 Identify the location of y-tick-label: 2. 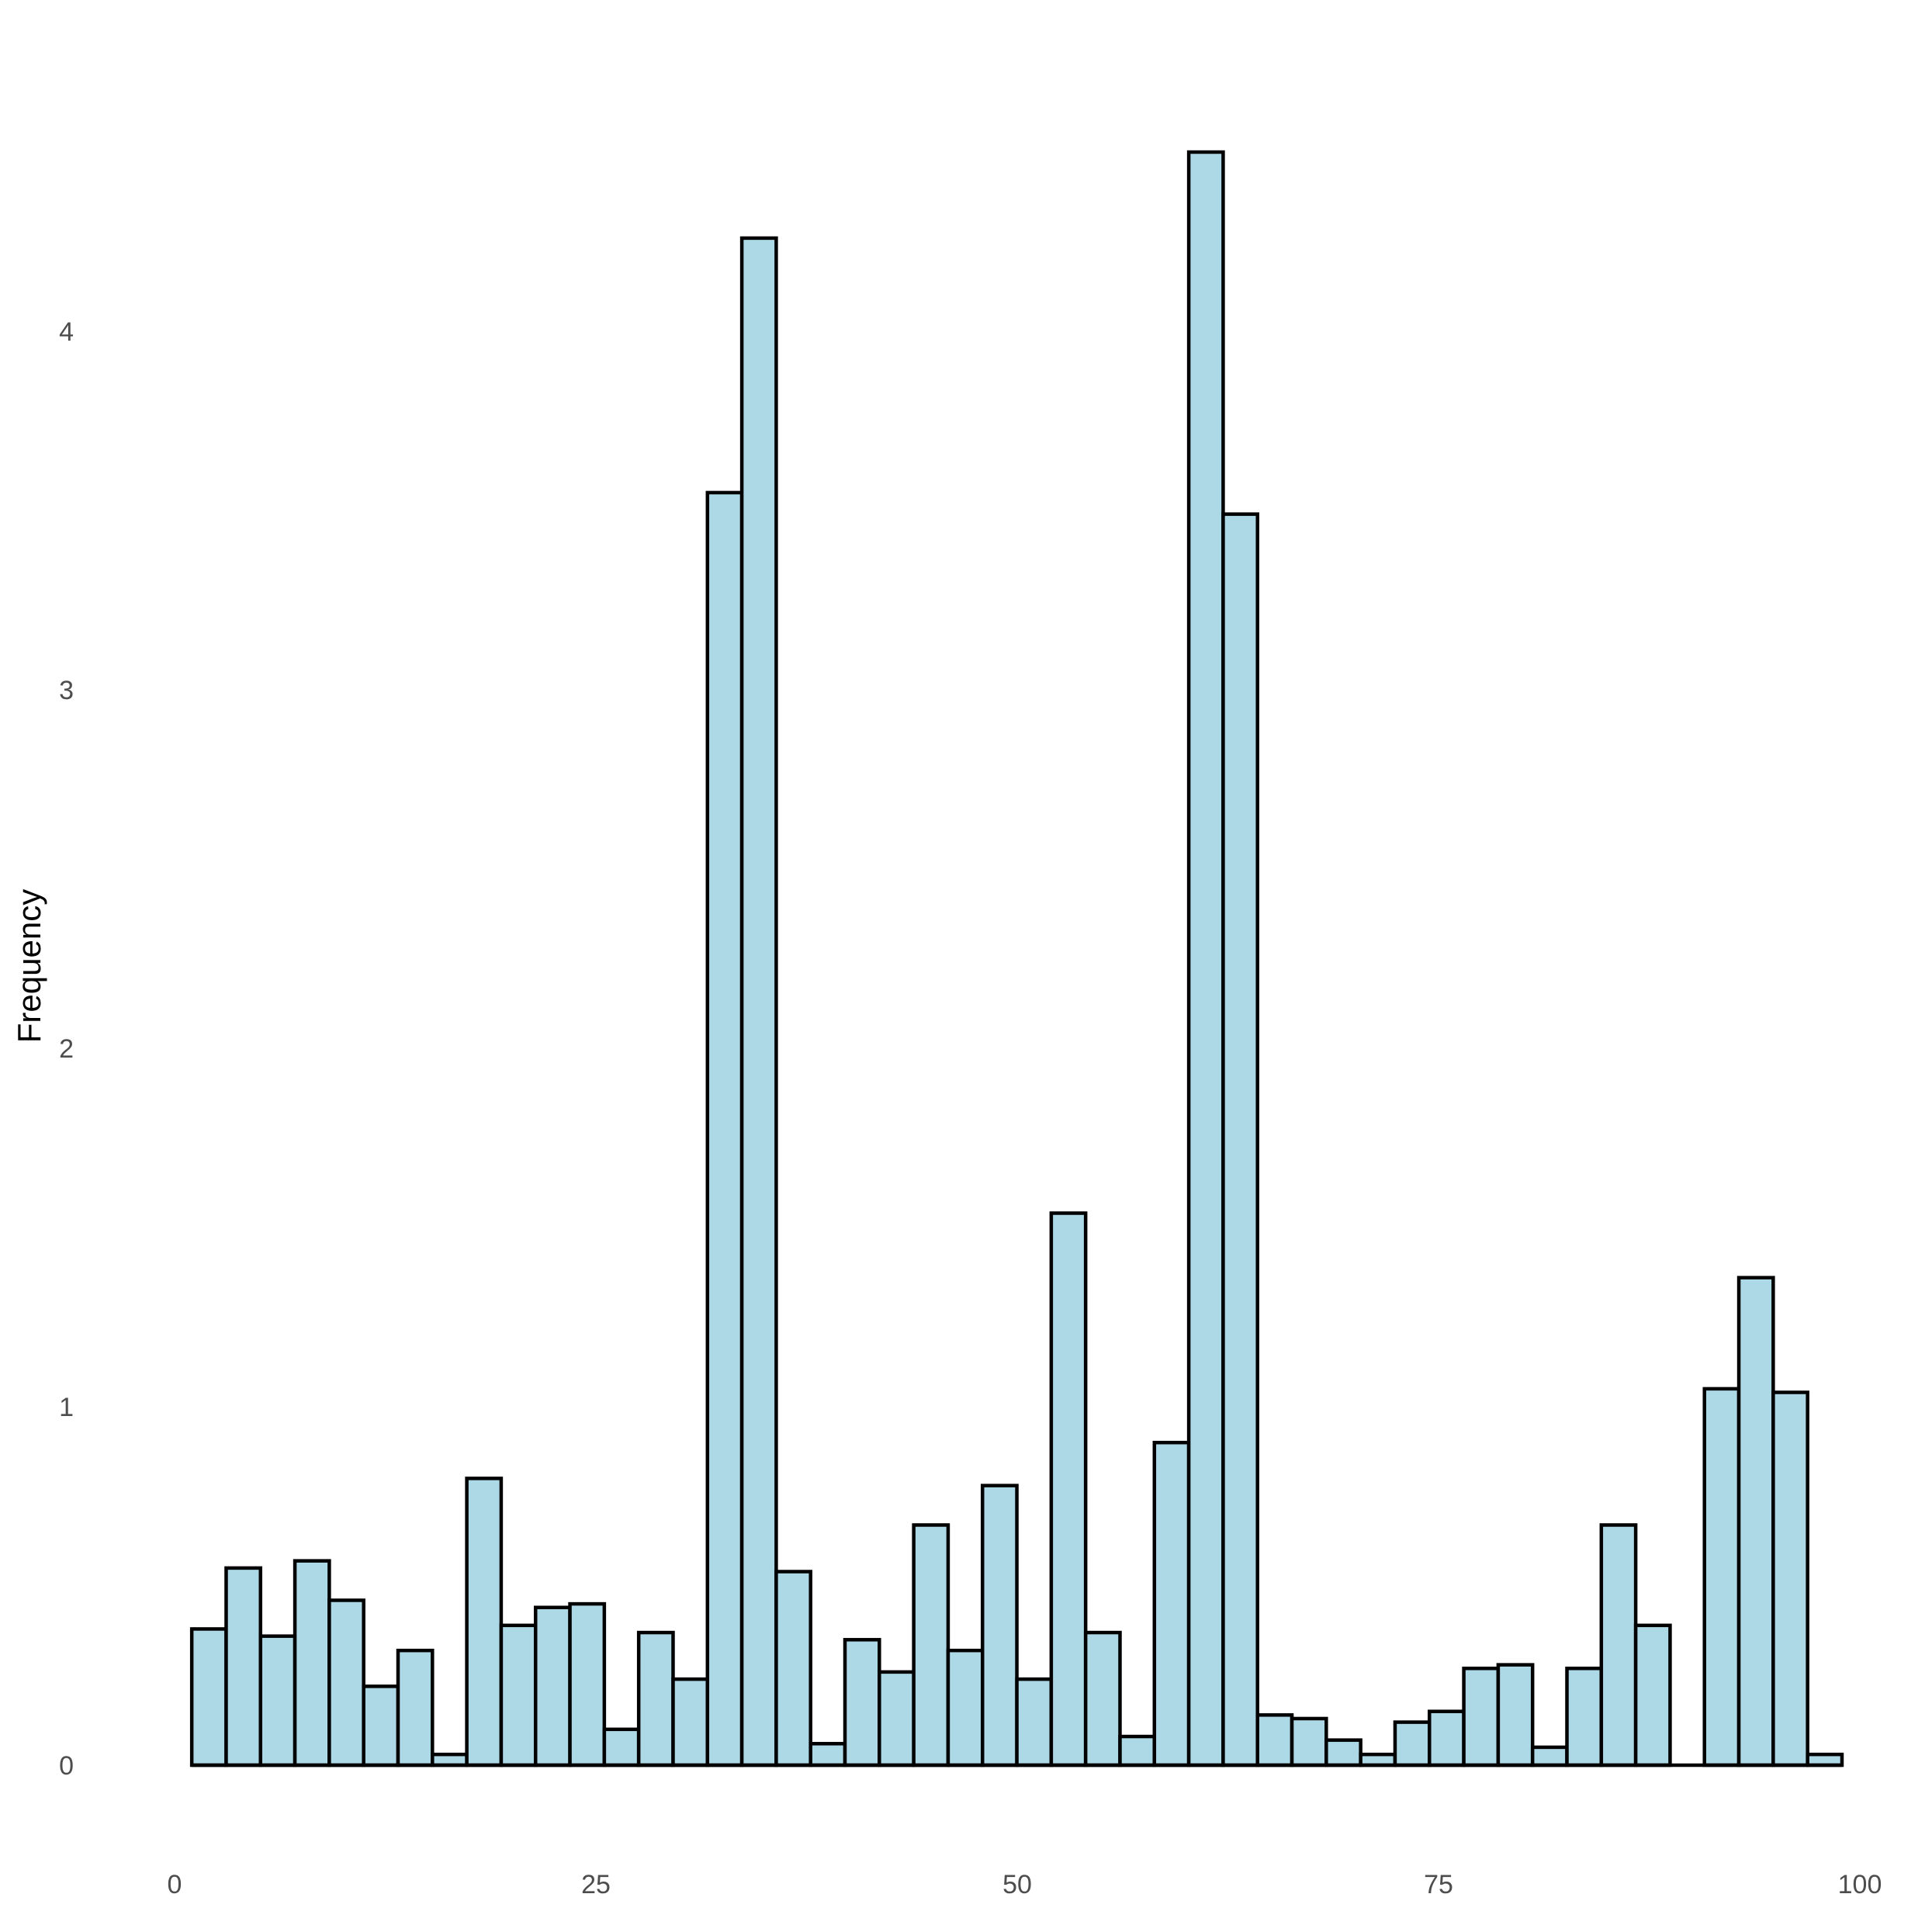
(66, 1049).